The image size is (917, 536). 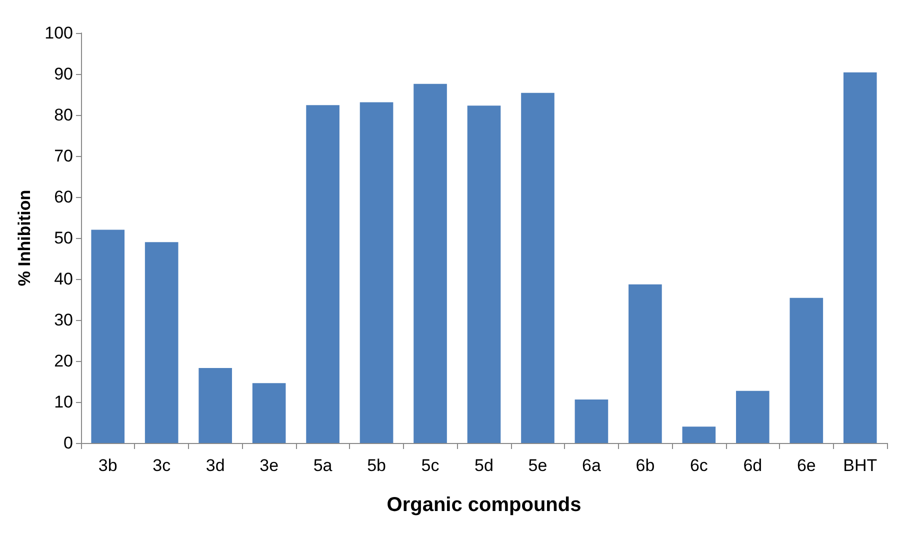 What do you see at coordinates (860, 465) in the screenshot?
I see `x-tick-label: BHT` at bounding box center [860, 465].